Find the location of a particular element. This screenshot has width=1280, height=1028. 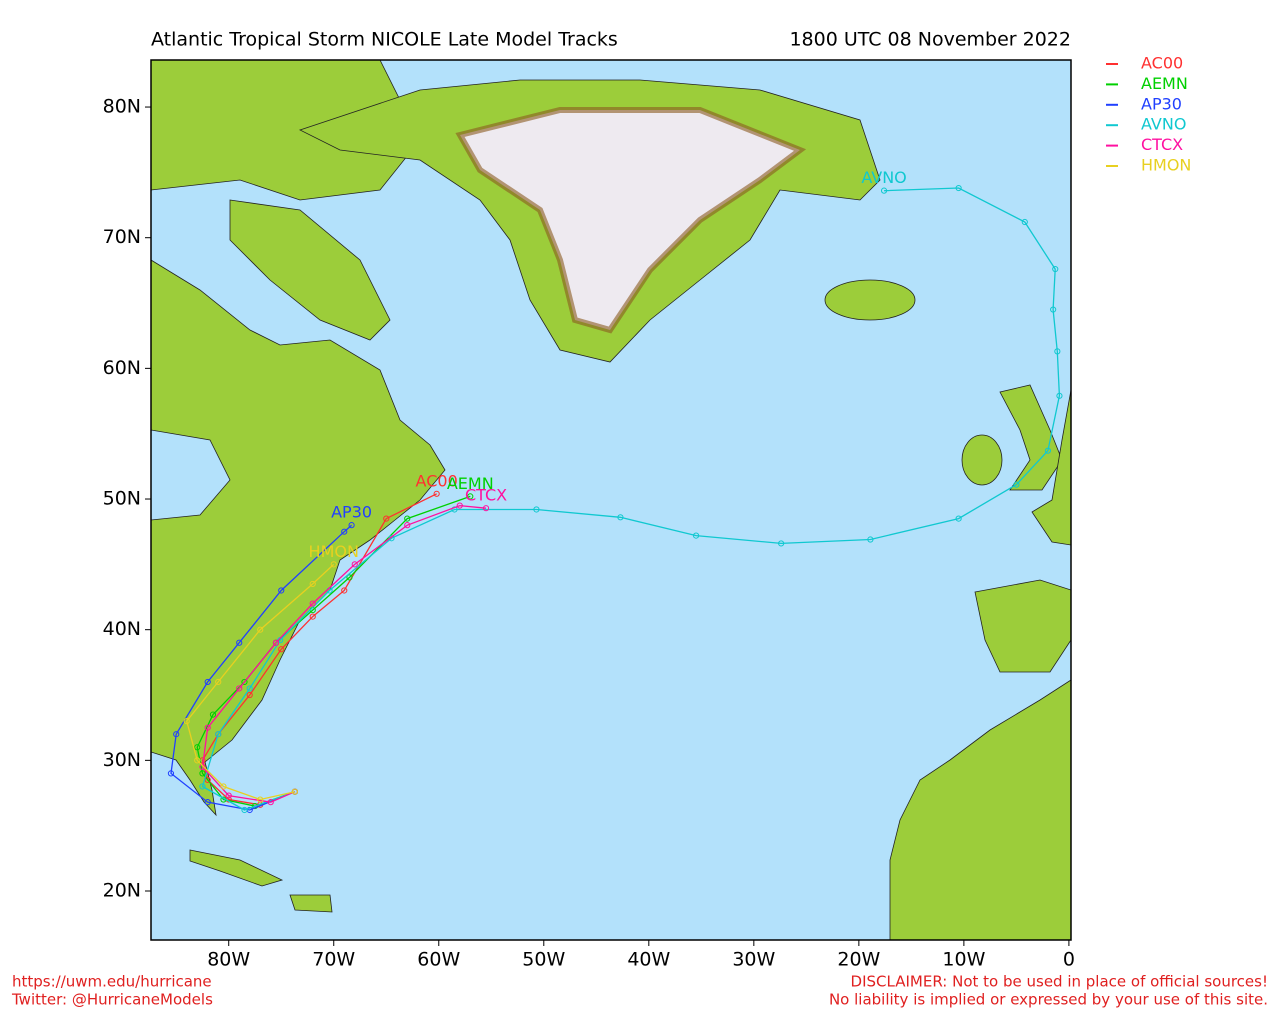

date: 1800 UTC 08 November 2022 is located at coordinates (930, 40).